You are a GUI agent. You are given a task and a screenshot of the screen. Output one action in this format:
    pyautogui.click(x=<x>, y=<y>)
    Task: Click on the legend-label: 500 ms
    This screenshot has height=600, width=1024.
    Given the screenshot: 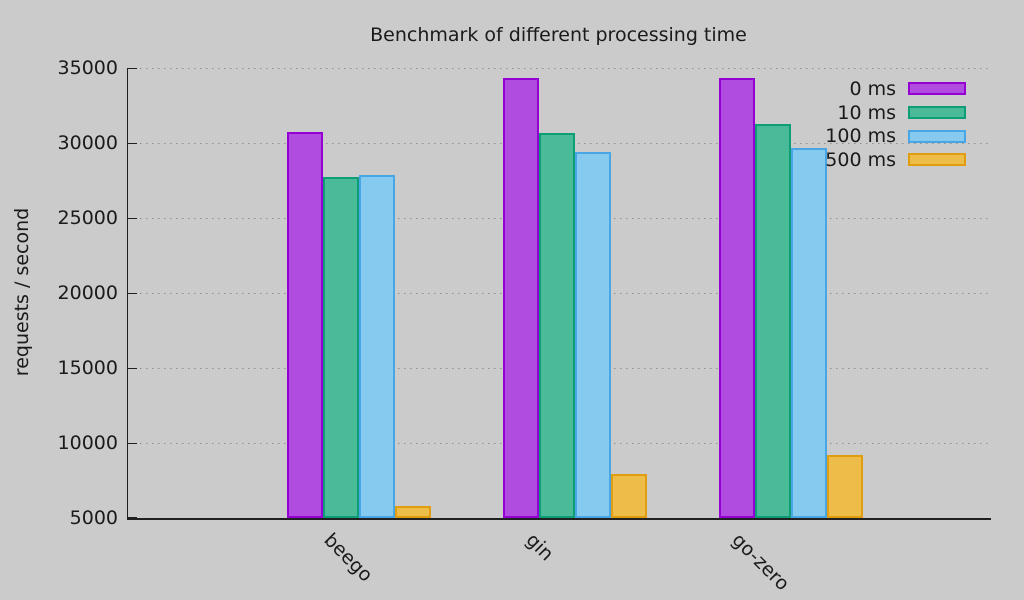 What is the action you would take?
    pyautogui.click(x=860, y=159)
    